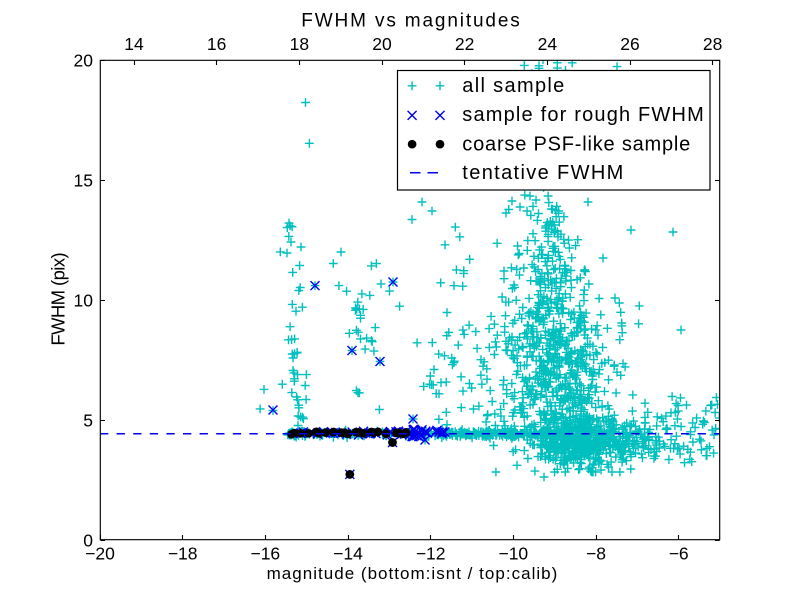  I want to click on svg-text: −20, so click(100, 554).